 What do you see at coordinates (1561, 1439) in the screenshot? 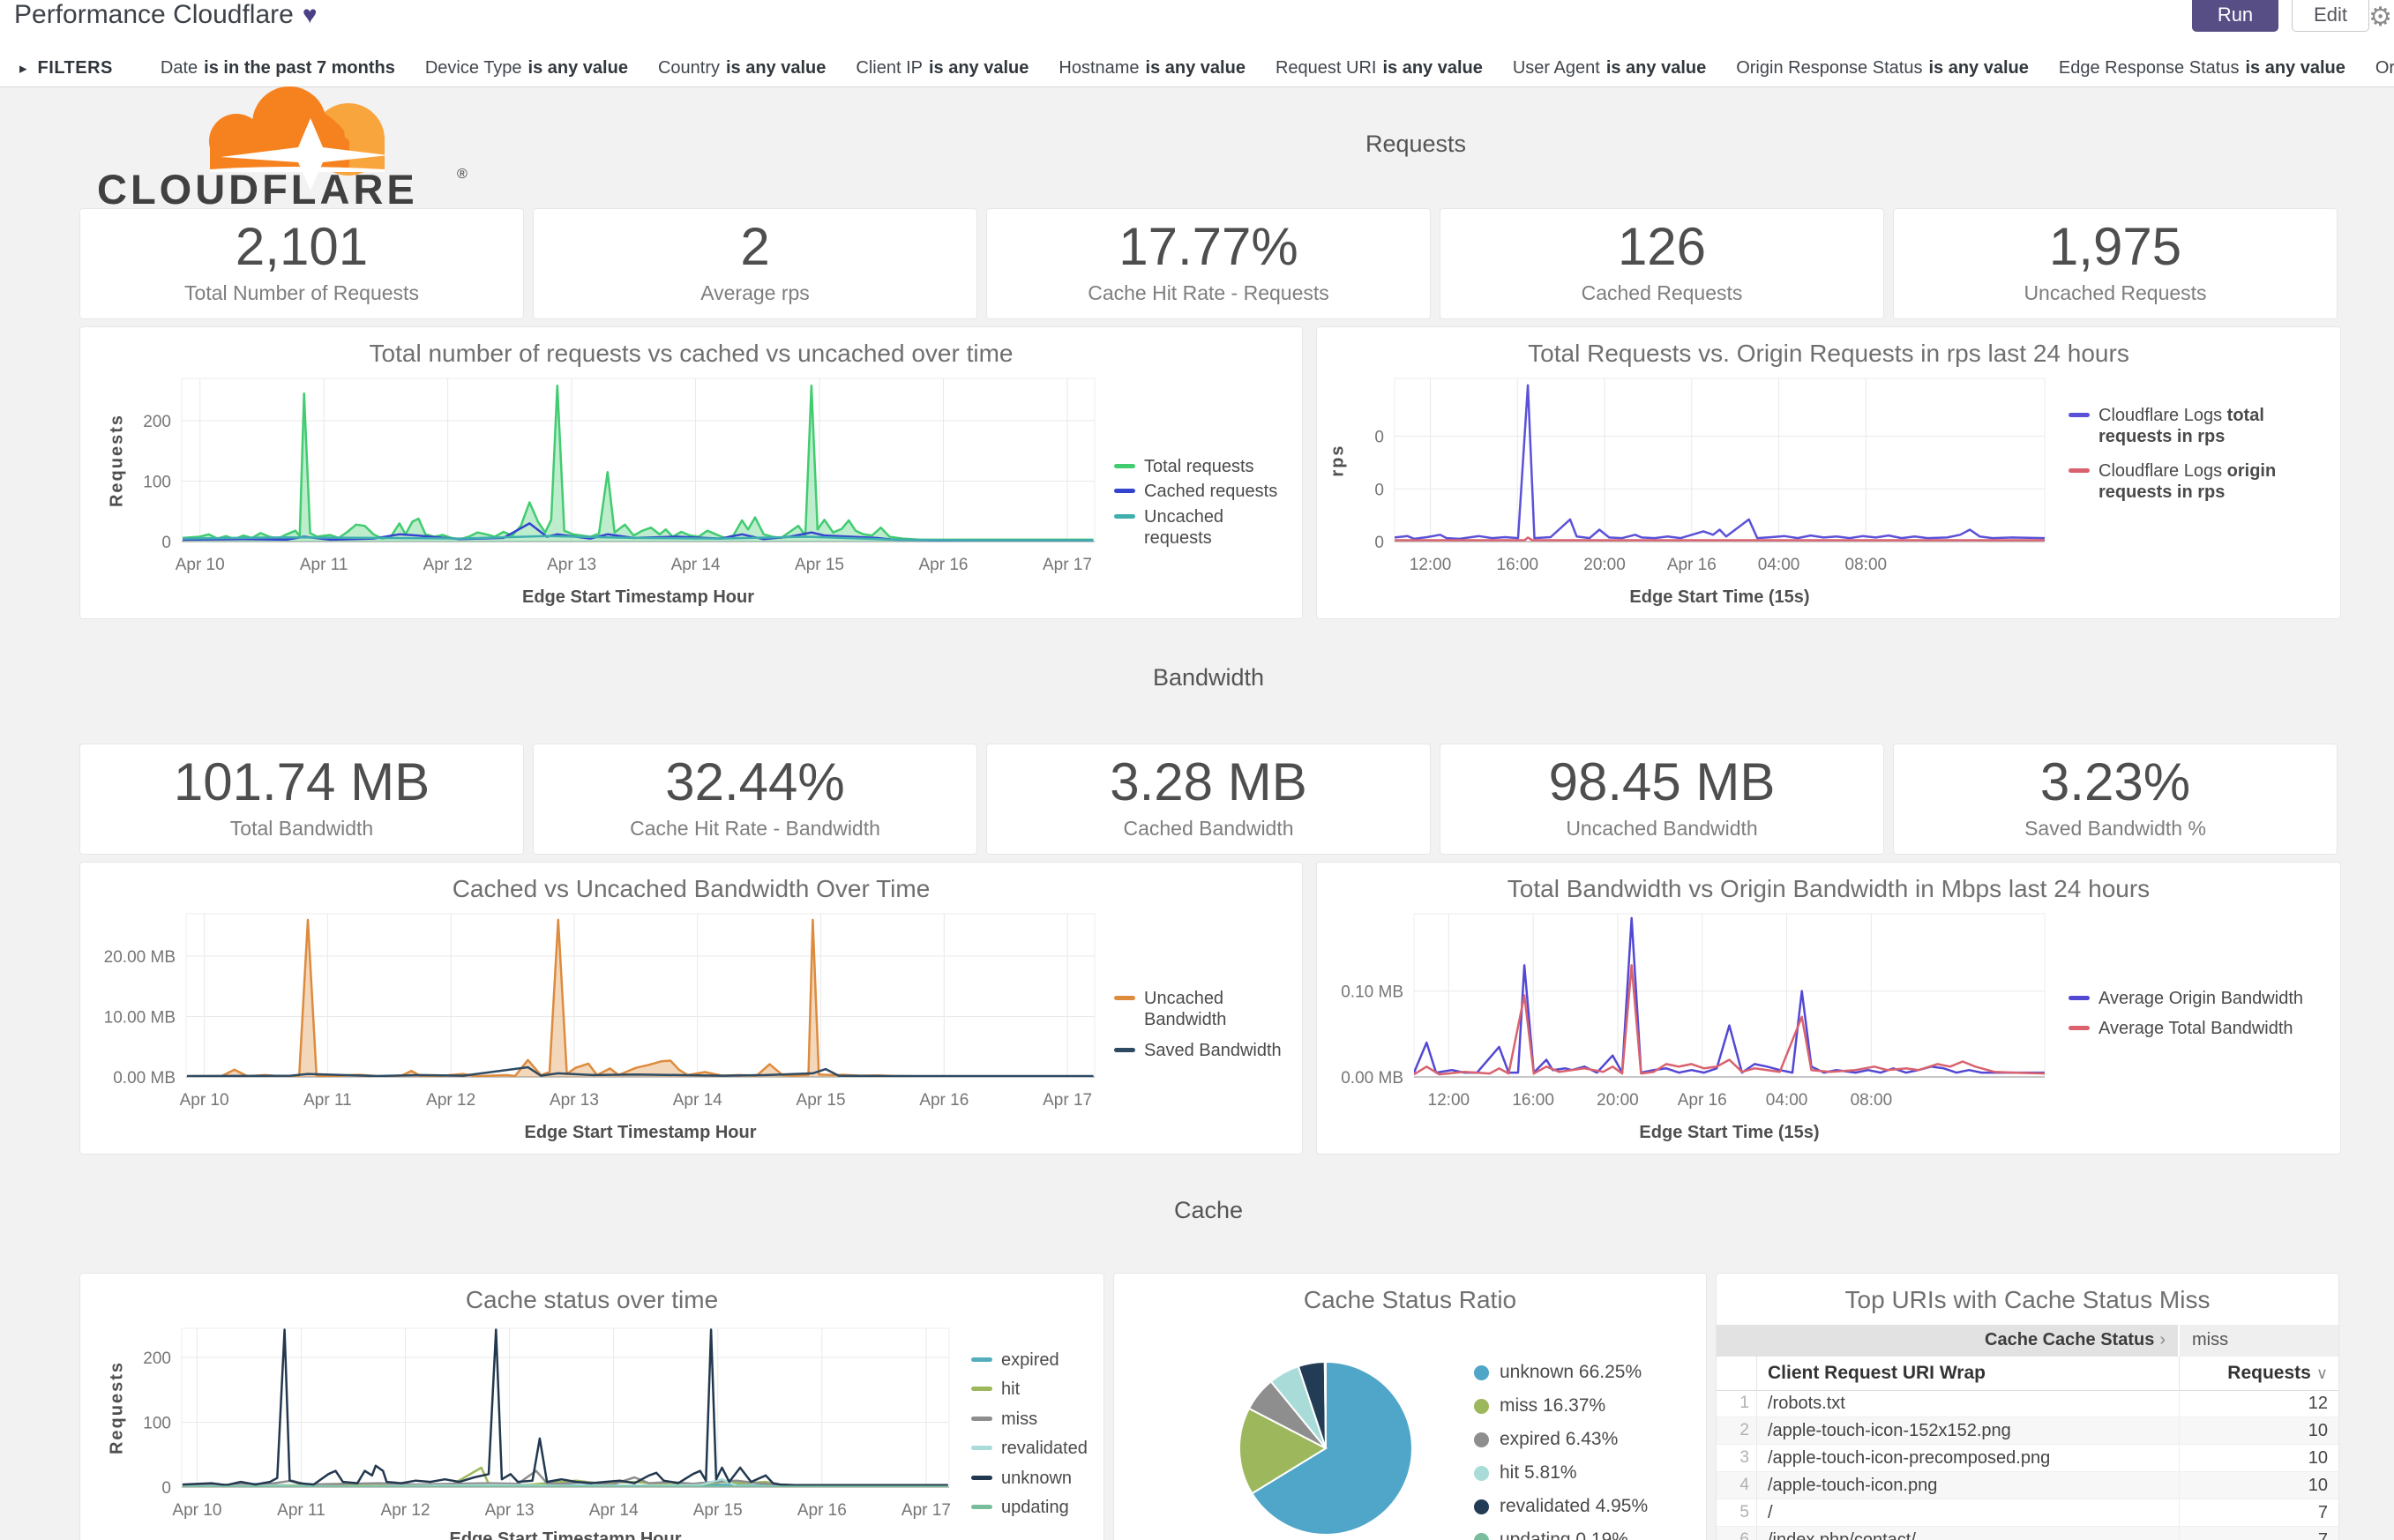
I see `legend-item: expired 6.43%` at bounding box center [1561, 1439].